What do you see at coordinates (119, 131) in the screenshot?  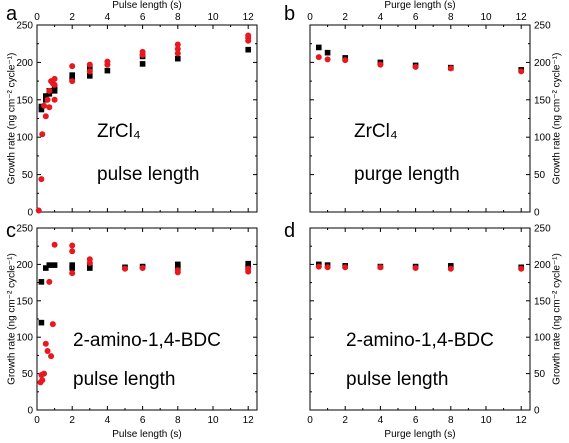 I see `panel-annotation-line: ZrCl₄` at bounding box center [119, 131].